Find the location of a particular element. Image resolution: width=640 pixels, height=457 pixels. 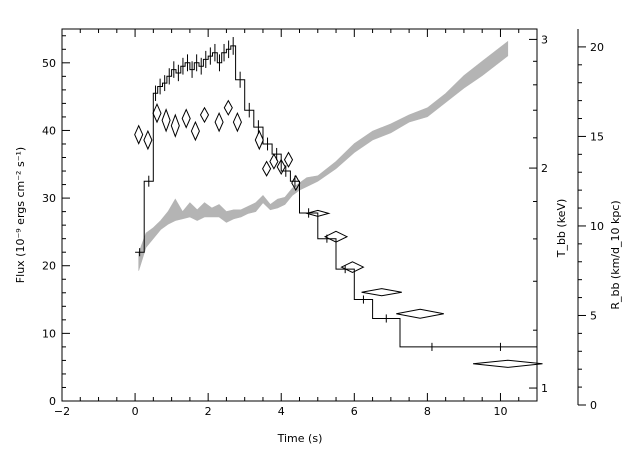

radius-tick-label: 15 is located at coordinates (597, 136).